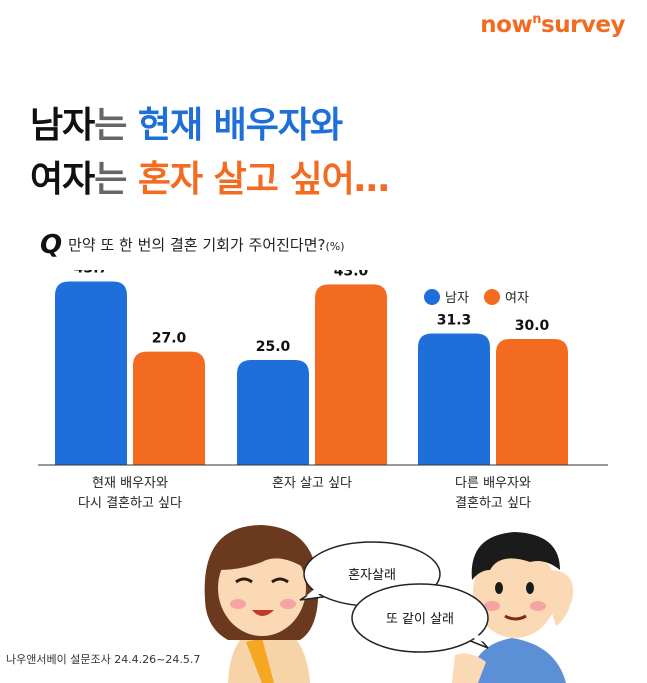 This screenshot has width=647, height=683. I want to click on question-unit: (%), so click(335, 246).